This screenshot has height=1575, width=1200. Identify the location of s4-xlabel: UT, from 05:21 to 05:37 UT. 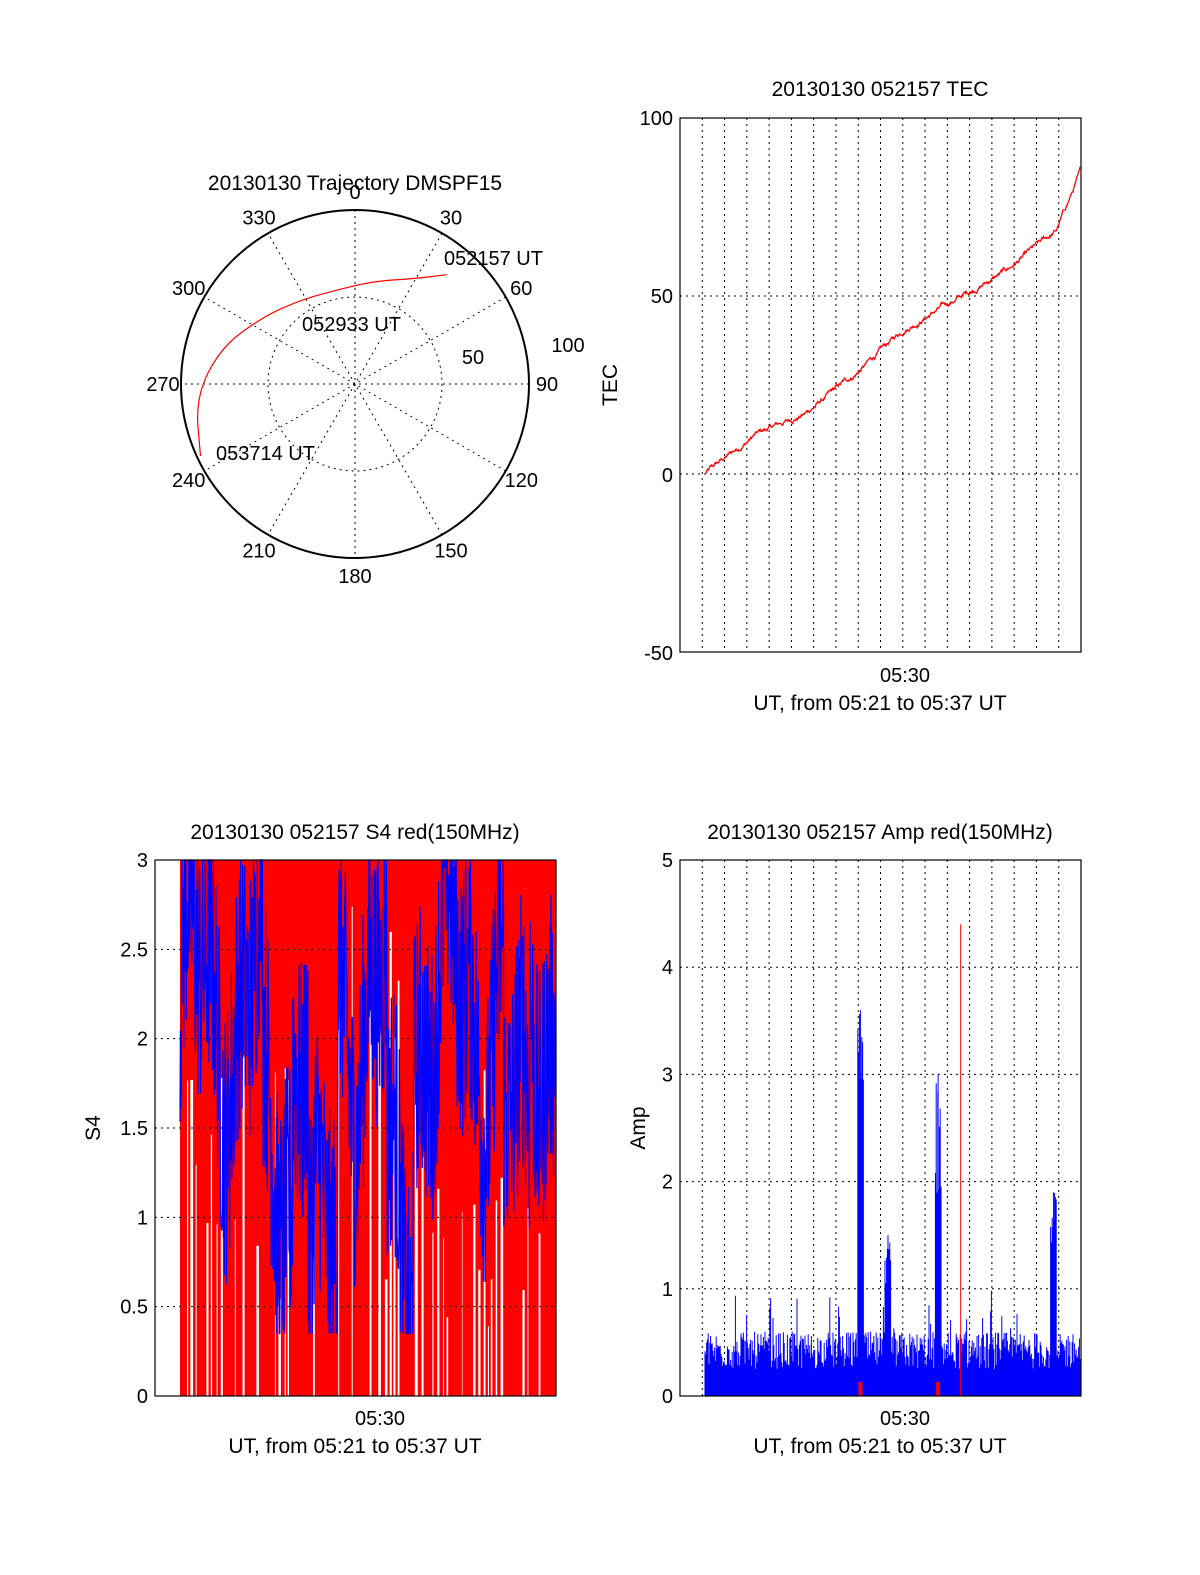
(354, 1446).